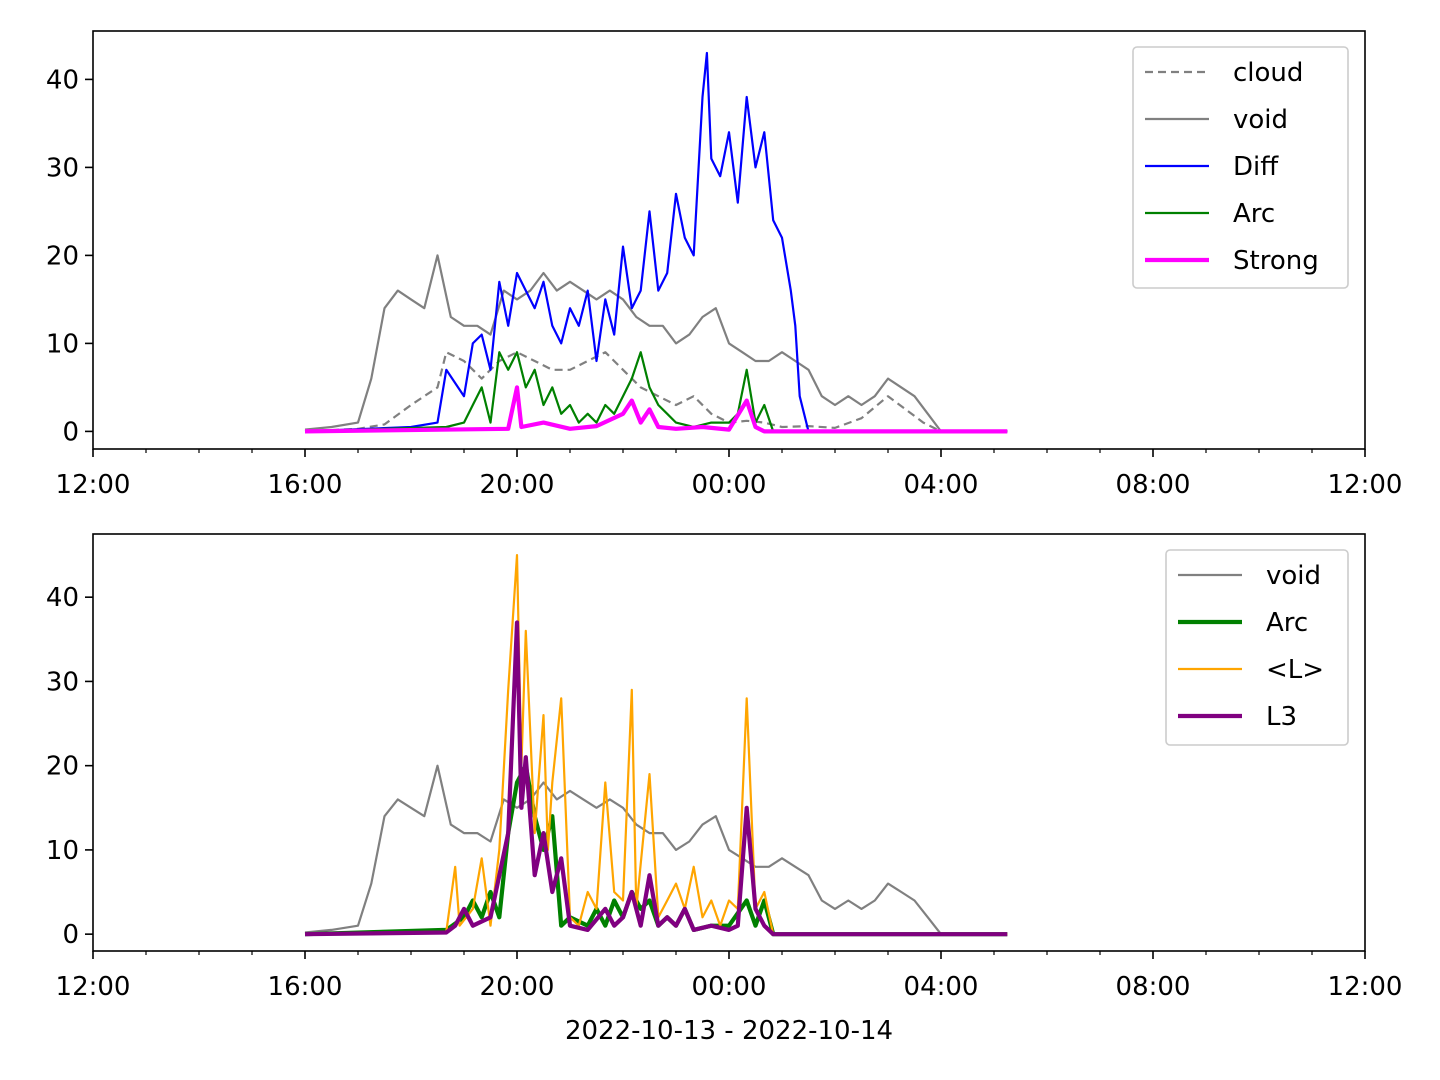 The width and height of the screenshot is (1440, 1080). I want to click on legend: void Arc <L> L3, so click(1257, 647).